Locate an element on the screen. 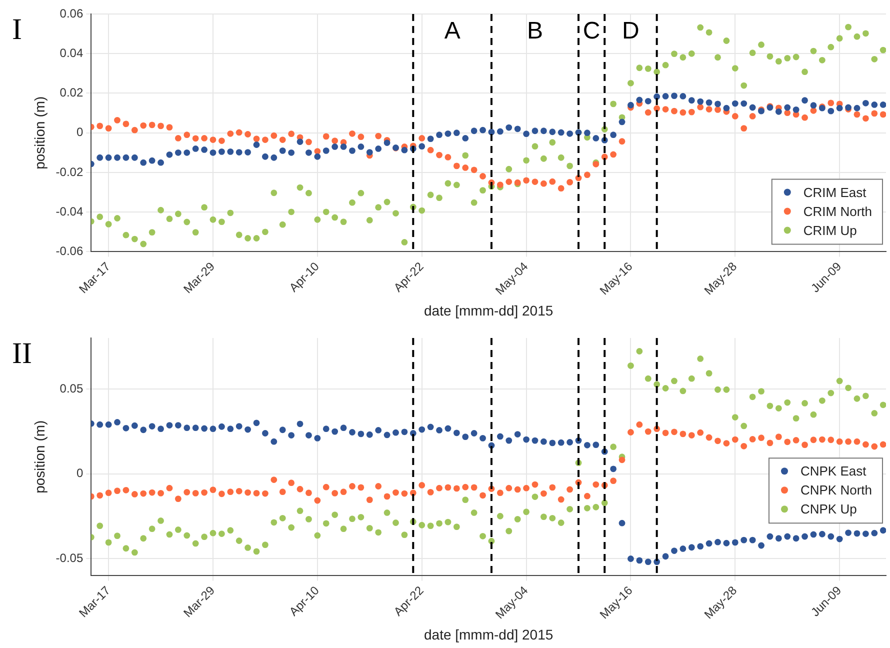  y-tick-label: -0.04 is located at coordinates (70, 211).